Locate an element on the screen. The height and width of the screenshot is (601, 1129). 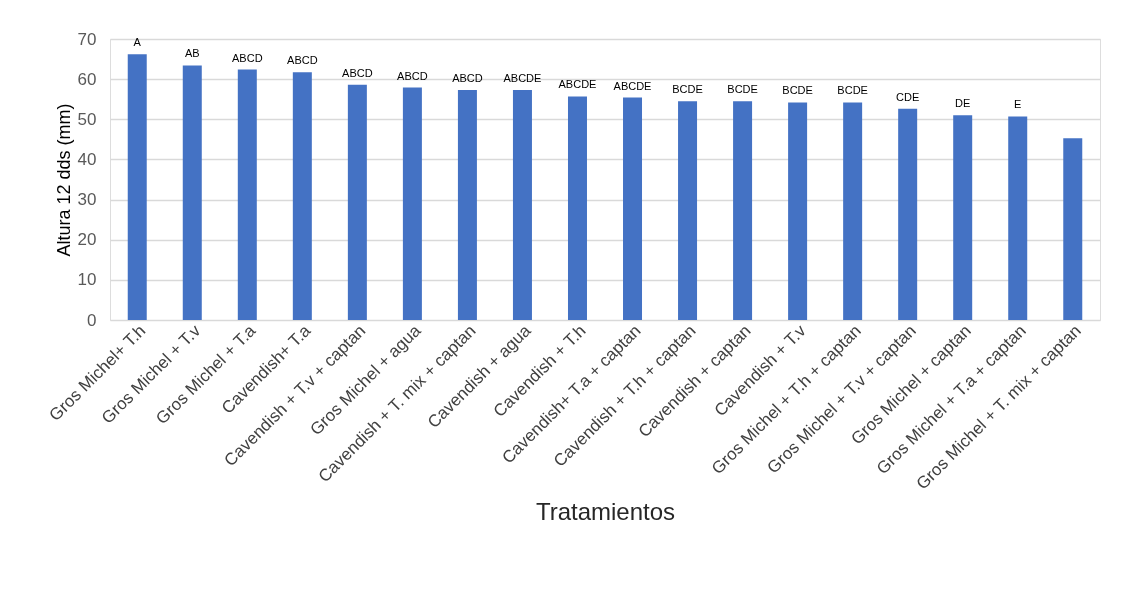
y-tick-label: 70 is located at coordinates (87, 39).